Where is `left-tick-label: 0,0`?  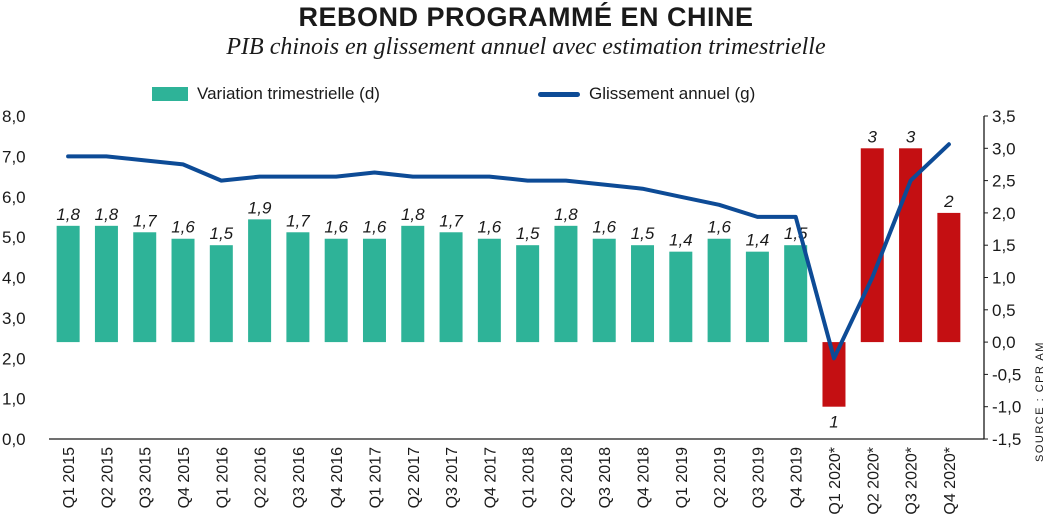
left-tick-label: 0,0 is located at coordinates (14, 439).